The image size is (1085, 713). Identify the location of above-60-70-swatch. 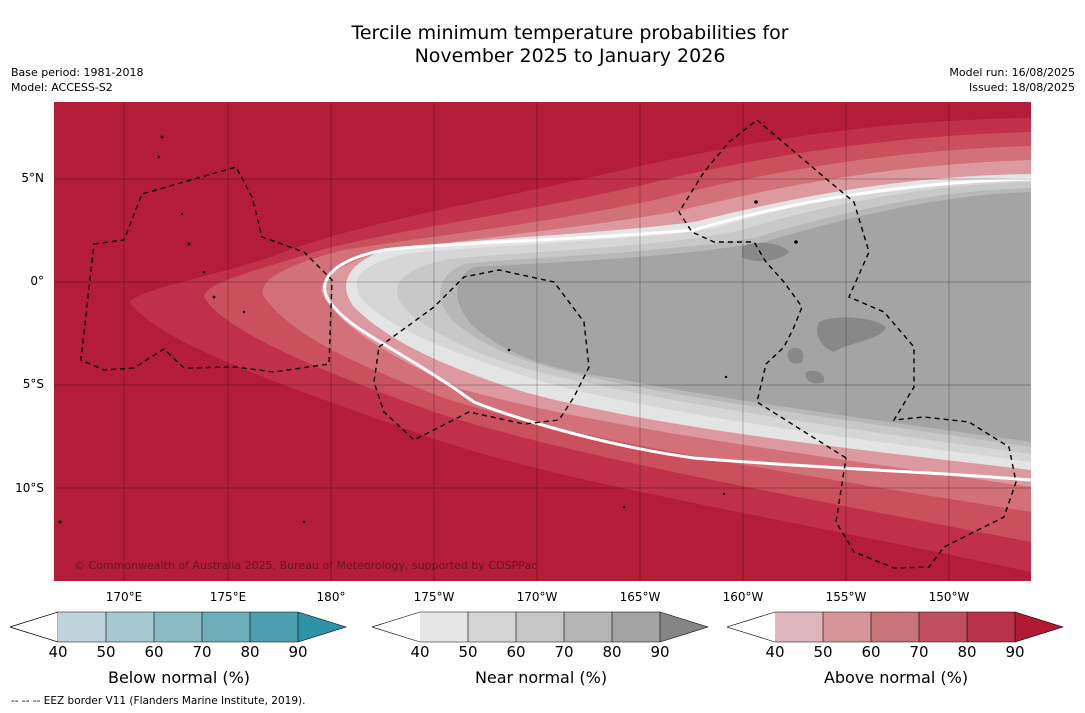
(895, 627).